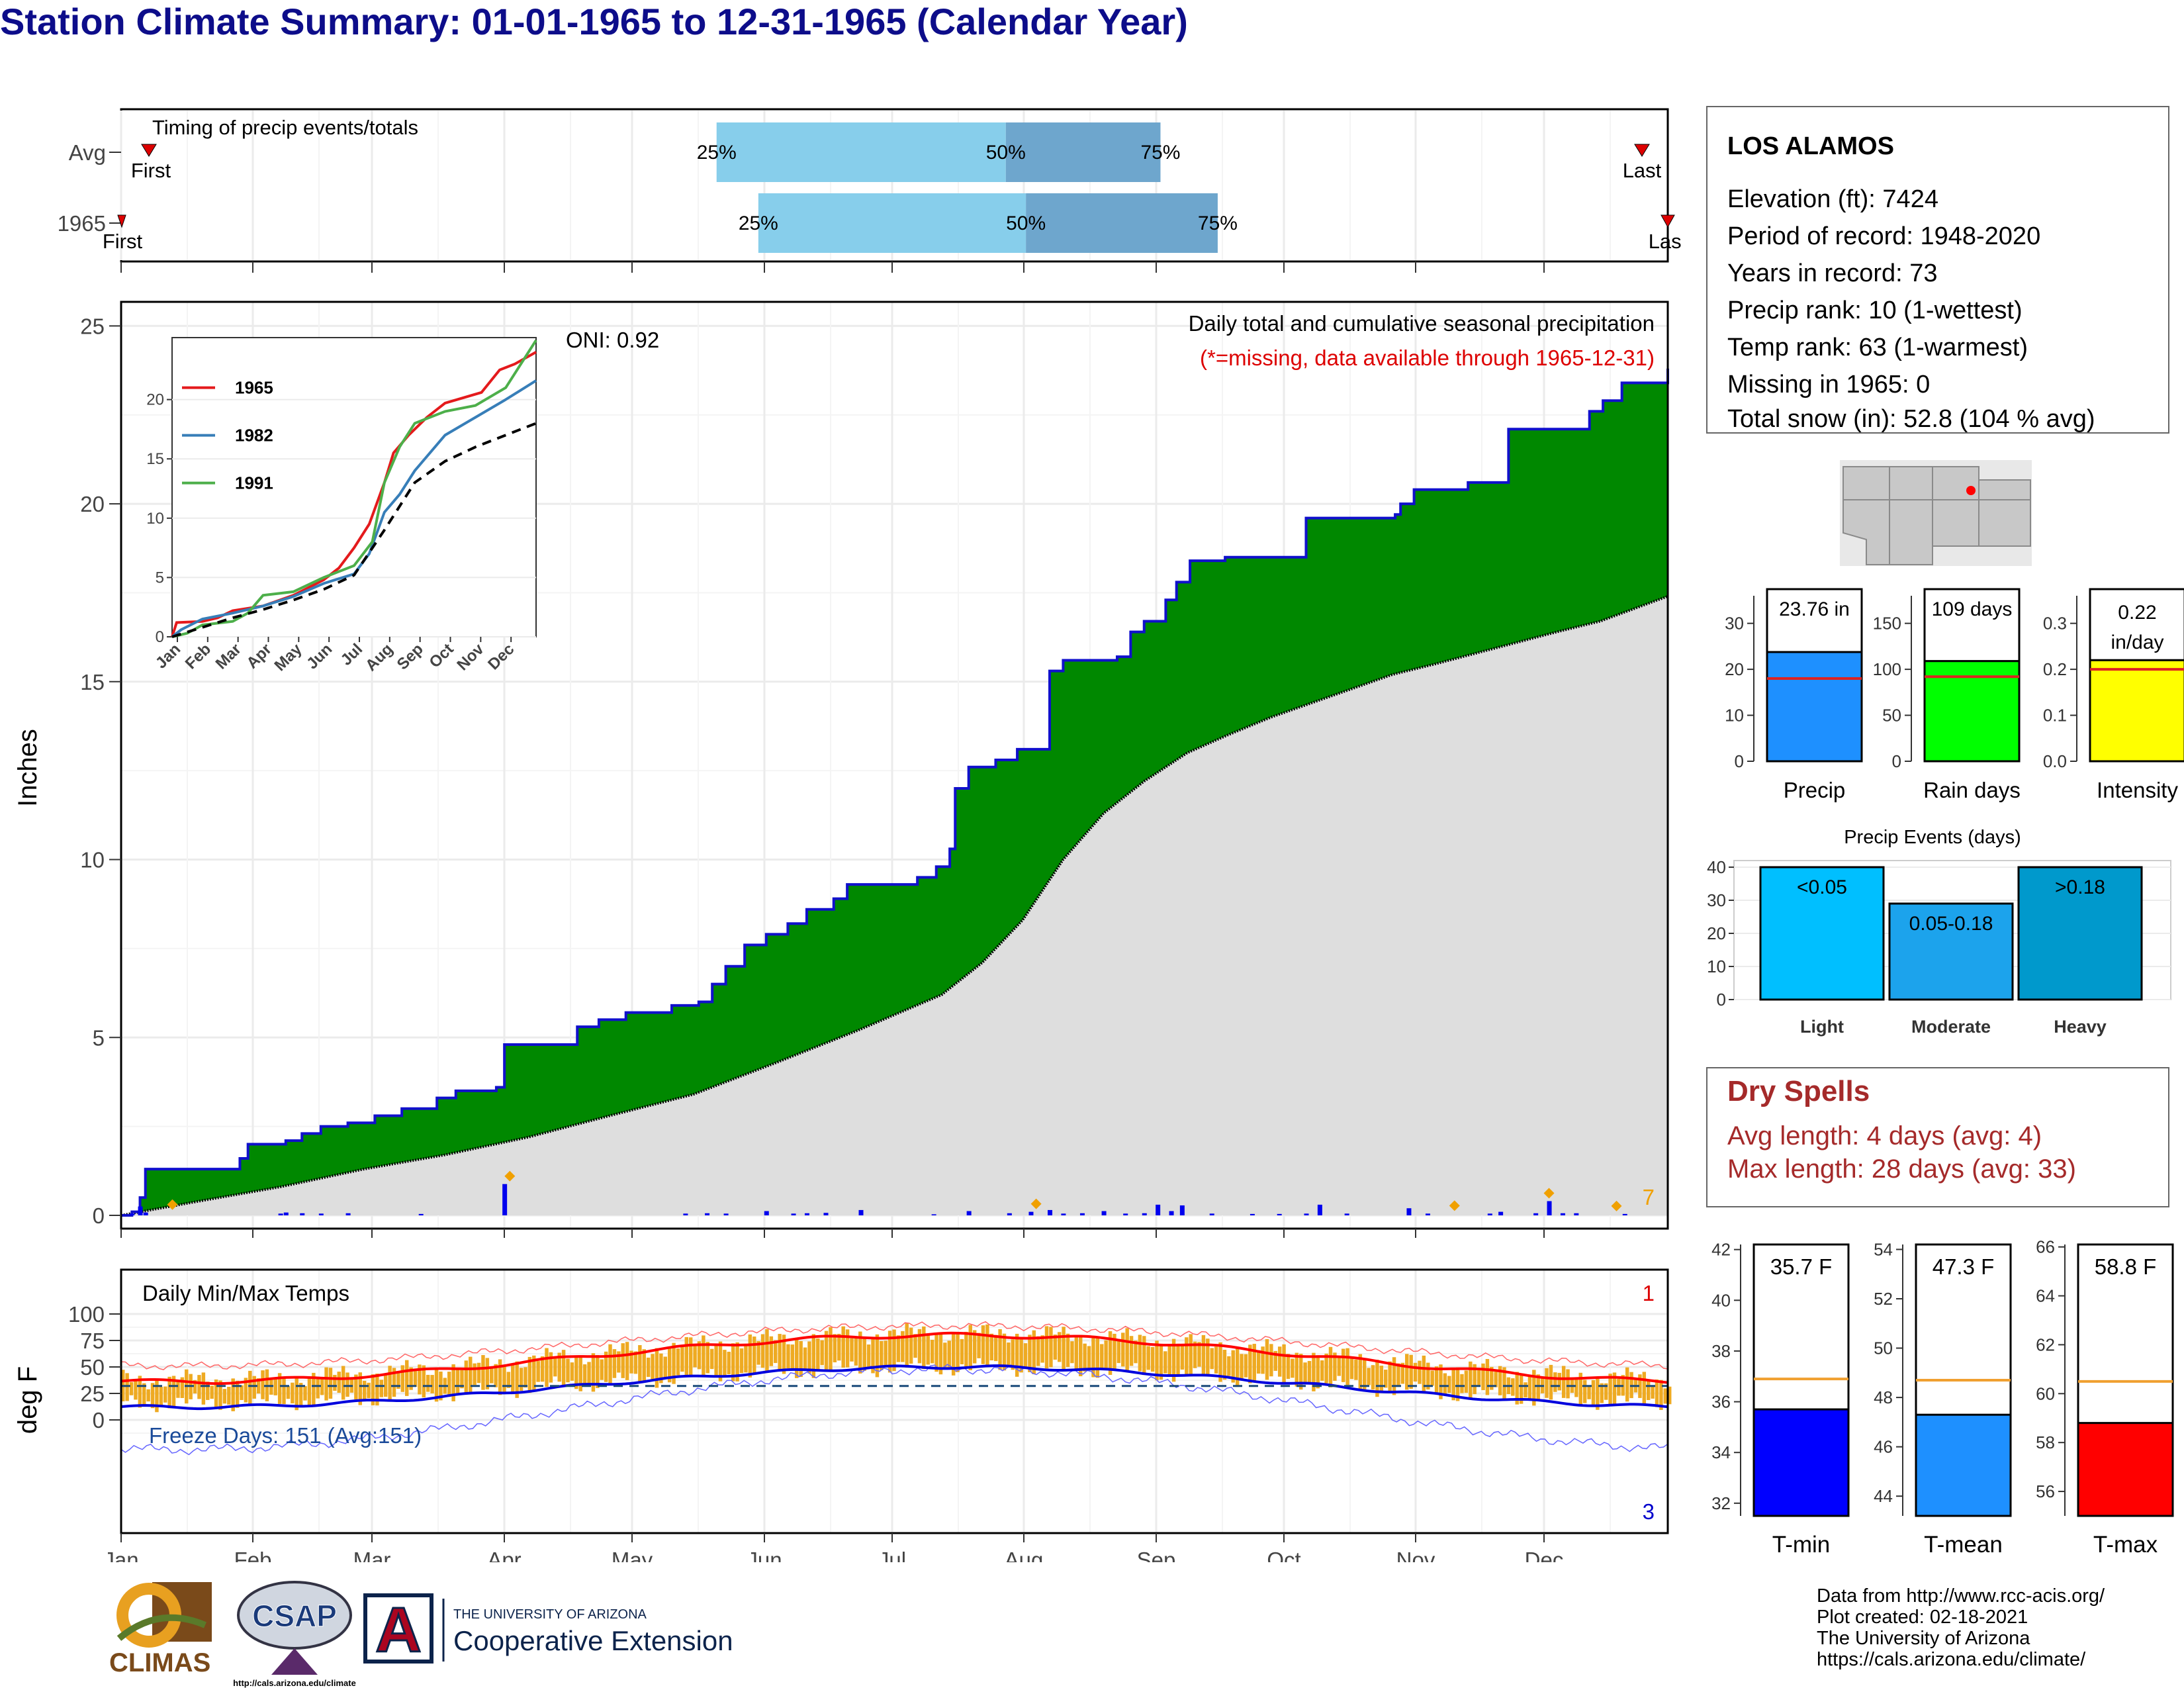  What do you see at coordinates (1156, 1555) in the screenshot?
I see `month-label: Sep` at bounding box center [1156, 1555].